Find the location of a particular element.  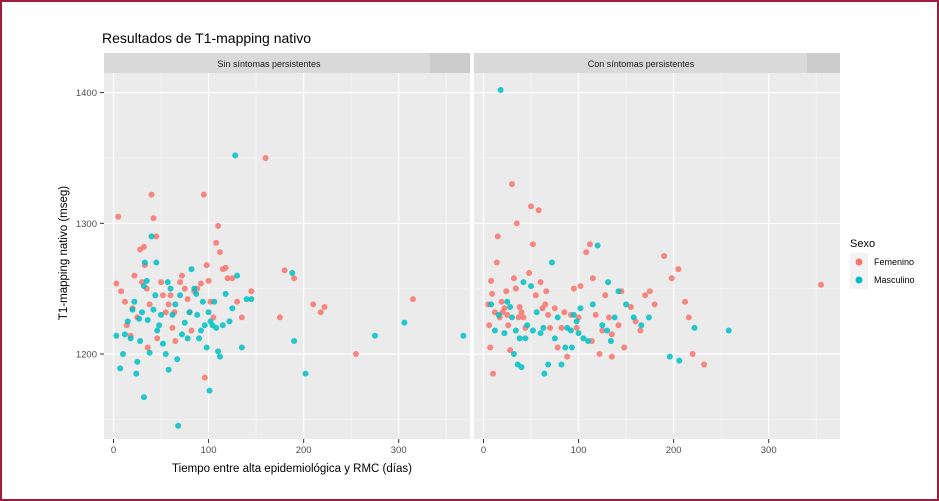

legend: Sexo Femenino Masculino is located at coordinates (882, 263).